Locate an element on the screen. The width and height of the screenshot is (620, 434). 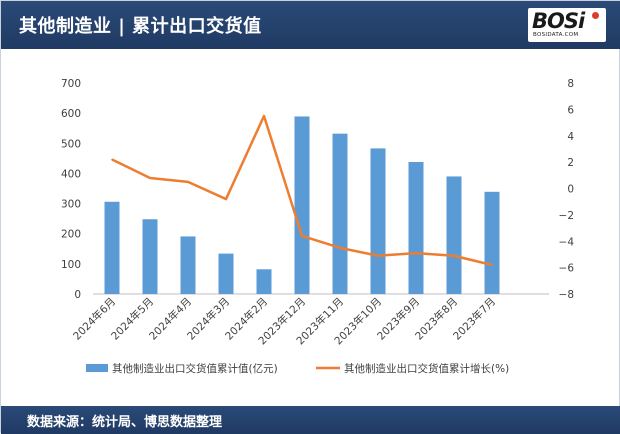
y-left-tick-label: 600 is located at coordinates (71, 114).